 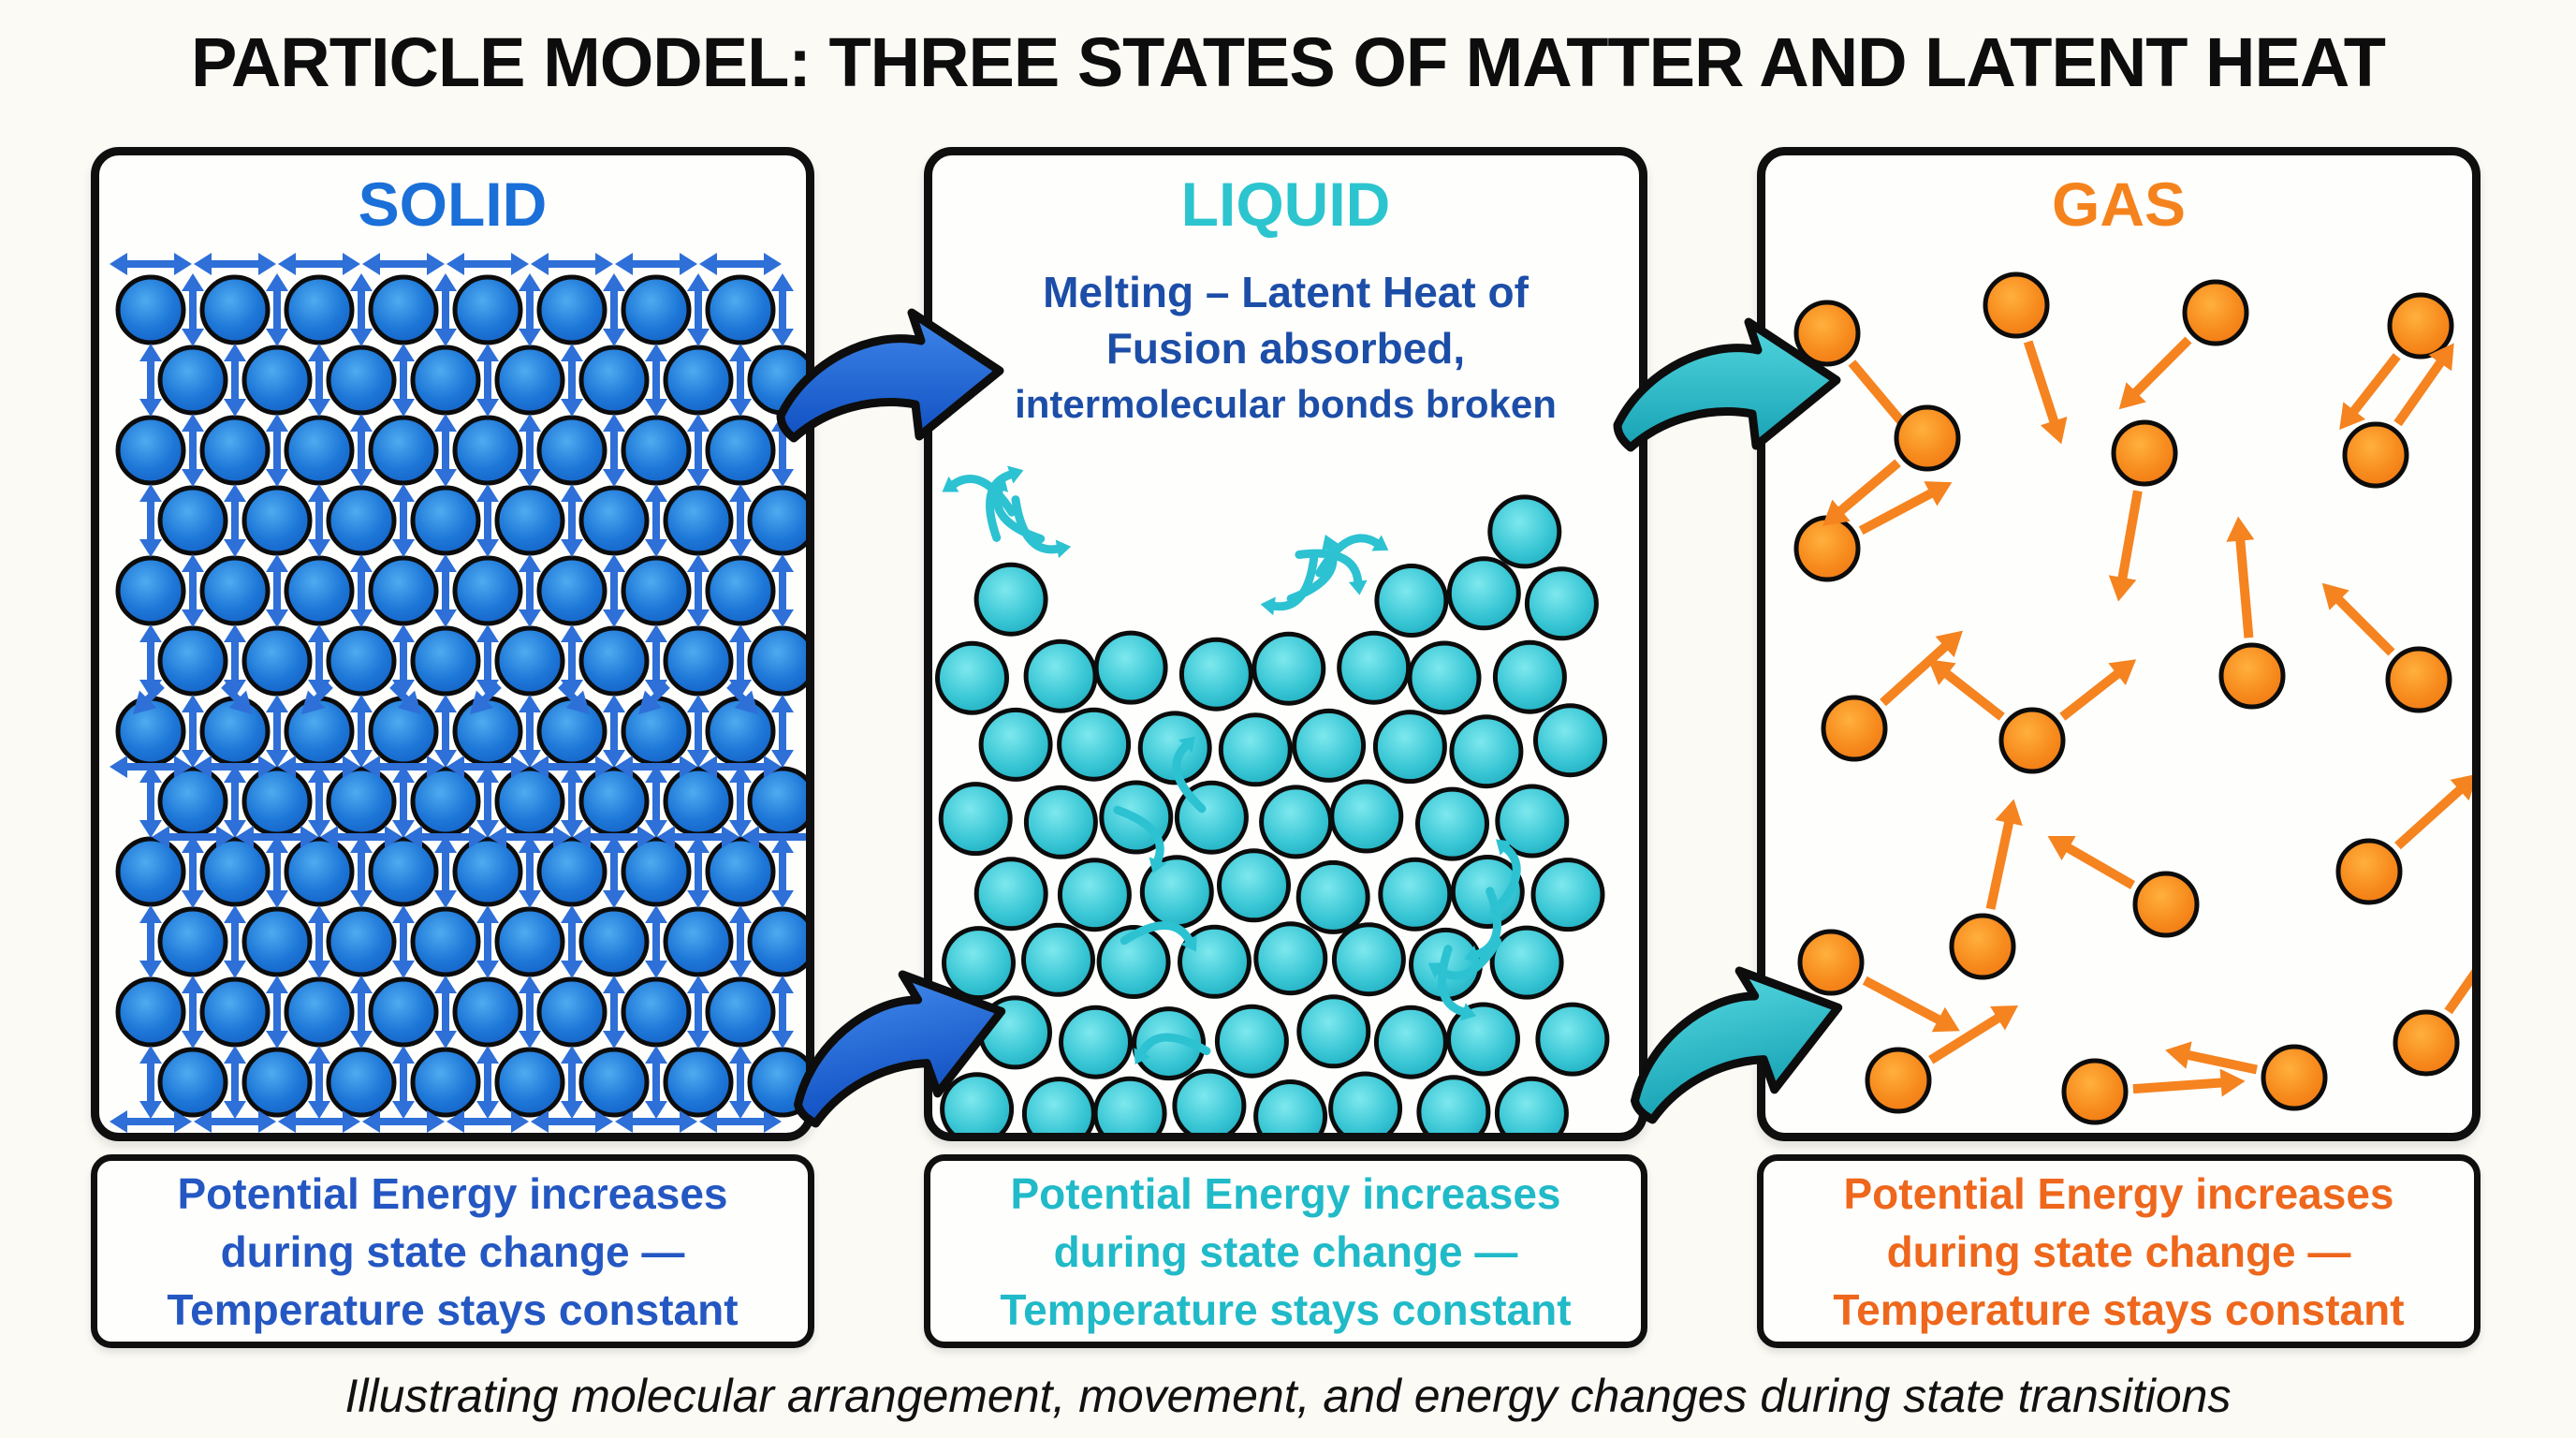 I want to click on liquid-note-line-3: intermolecular bonds broken, so click(x=1286, y=404).